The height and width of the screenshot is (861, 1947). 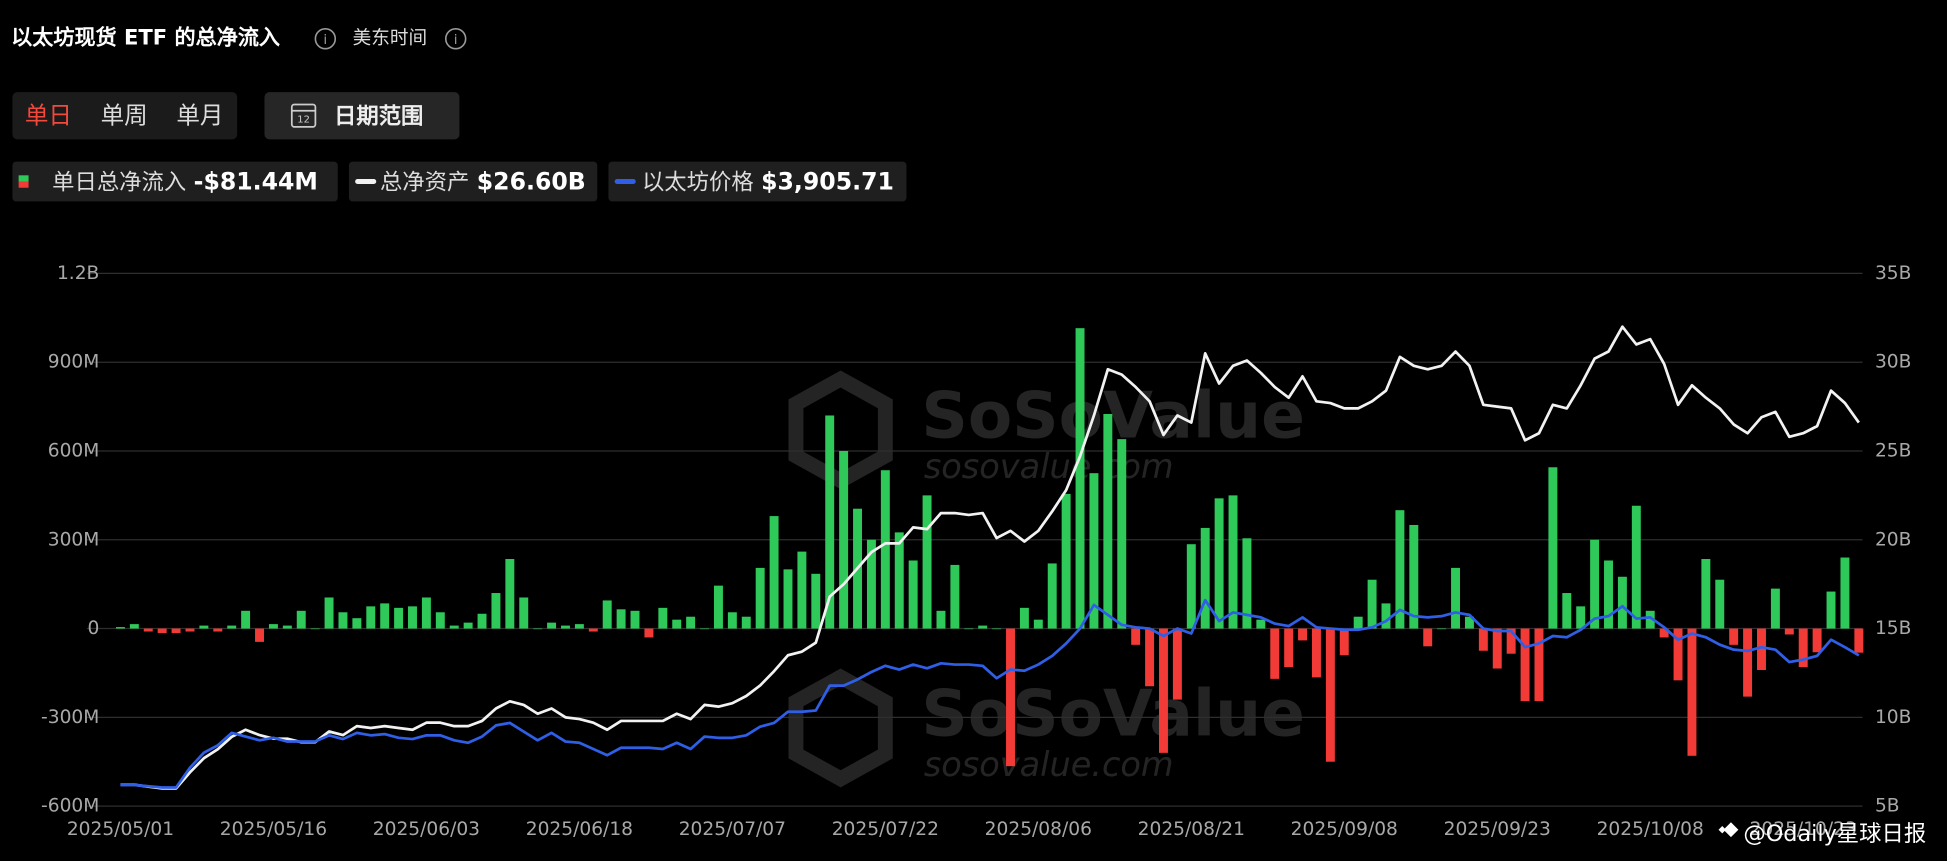 I want to click on y-tick-label: 900M, so click(x=74, y=362).